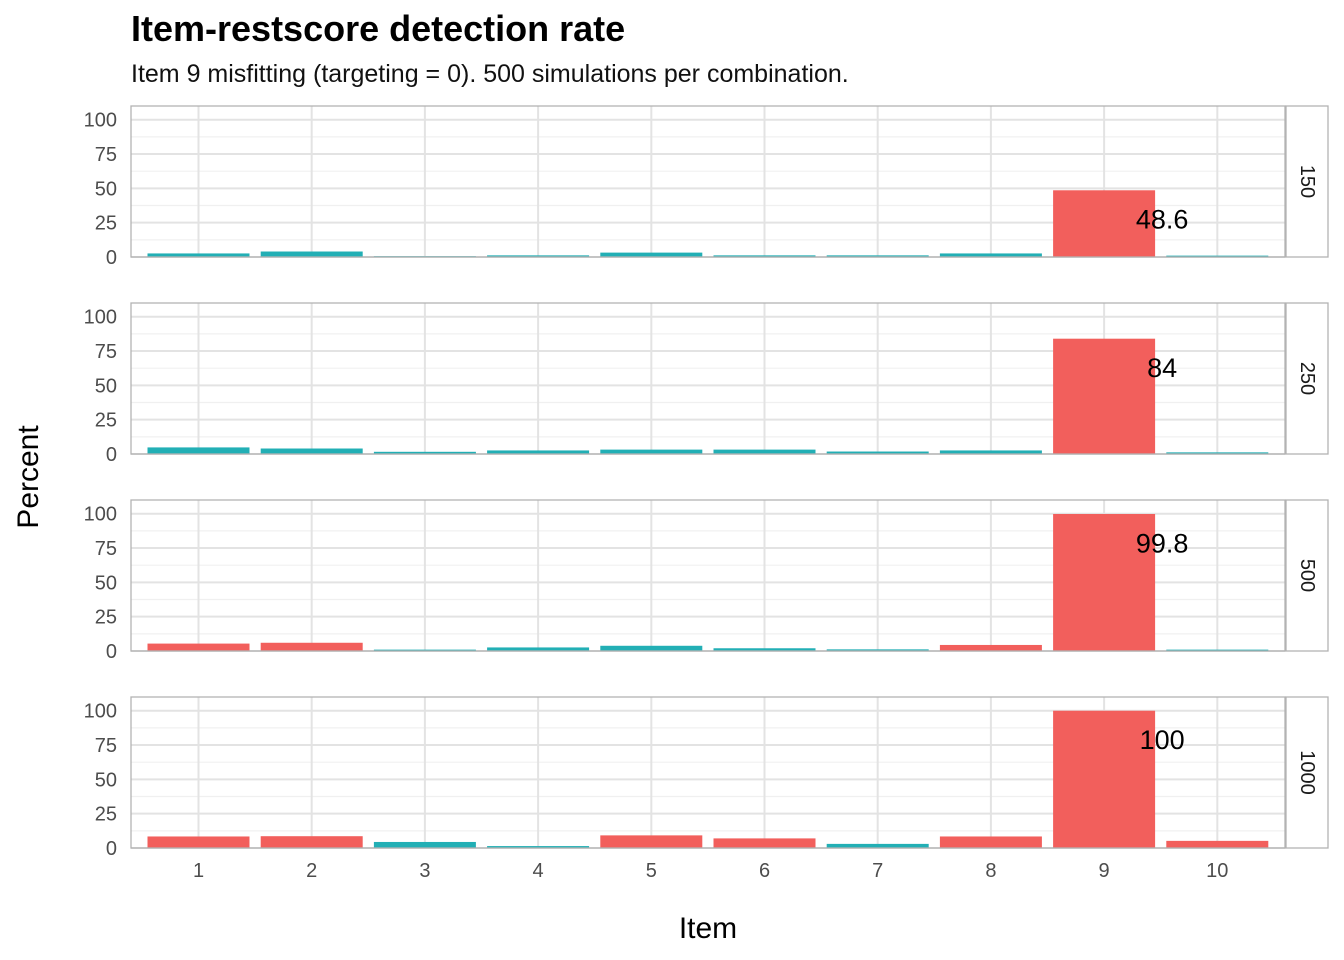 This screenshot has width=1344, height=960. What do you see at coordinates (1217, 871) in the screenshot?
I see `x-tick-label: 10` at bounding box center [1217, 871].